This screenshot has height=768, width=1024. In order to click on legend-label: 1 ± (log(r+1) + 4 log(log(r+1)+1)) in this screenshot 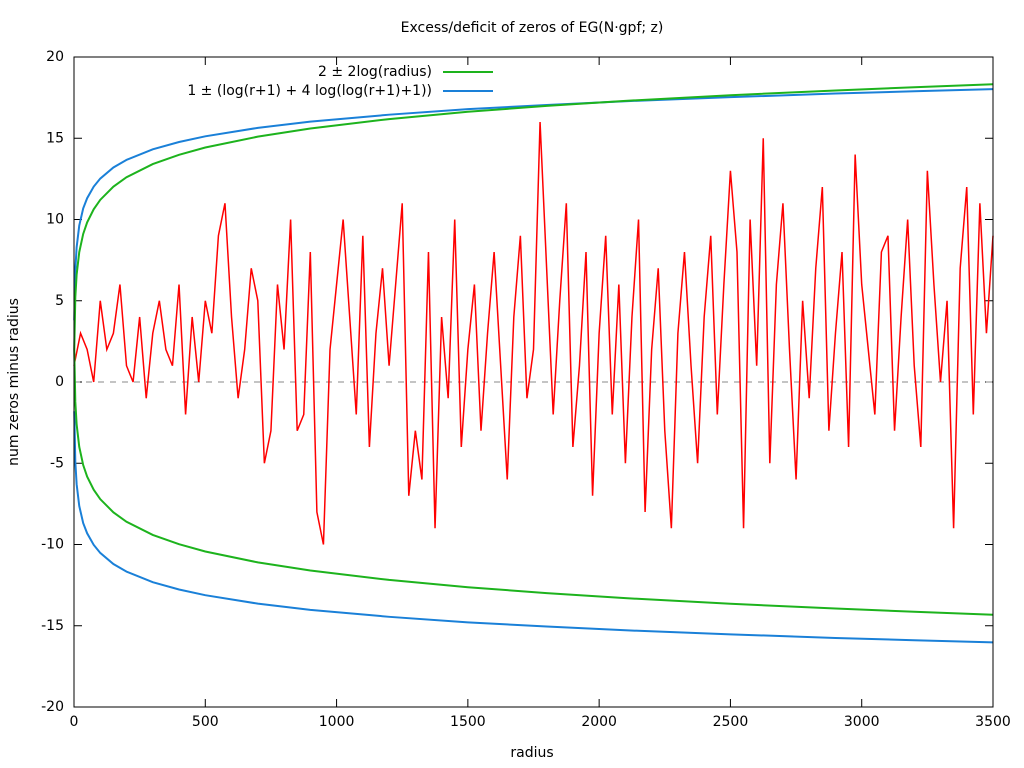, I will do `click(309, 91)`.